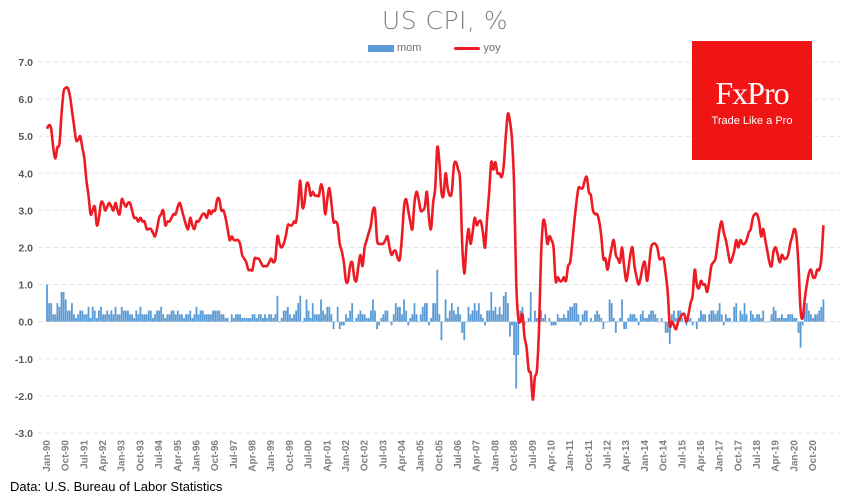  I want to click on logo-tagline: Trade Like a Pro, so click(752, 121).